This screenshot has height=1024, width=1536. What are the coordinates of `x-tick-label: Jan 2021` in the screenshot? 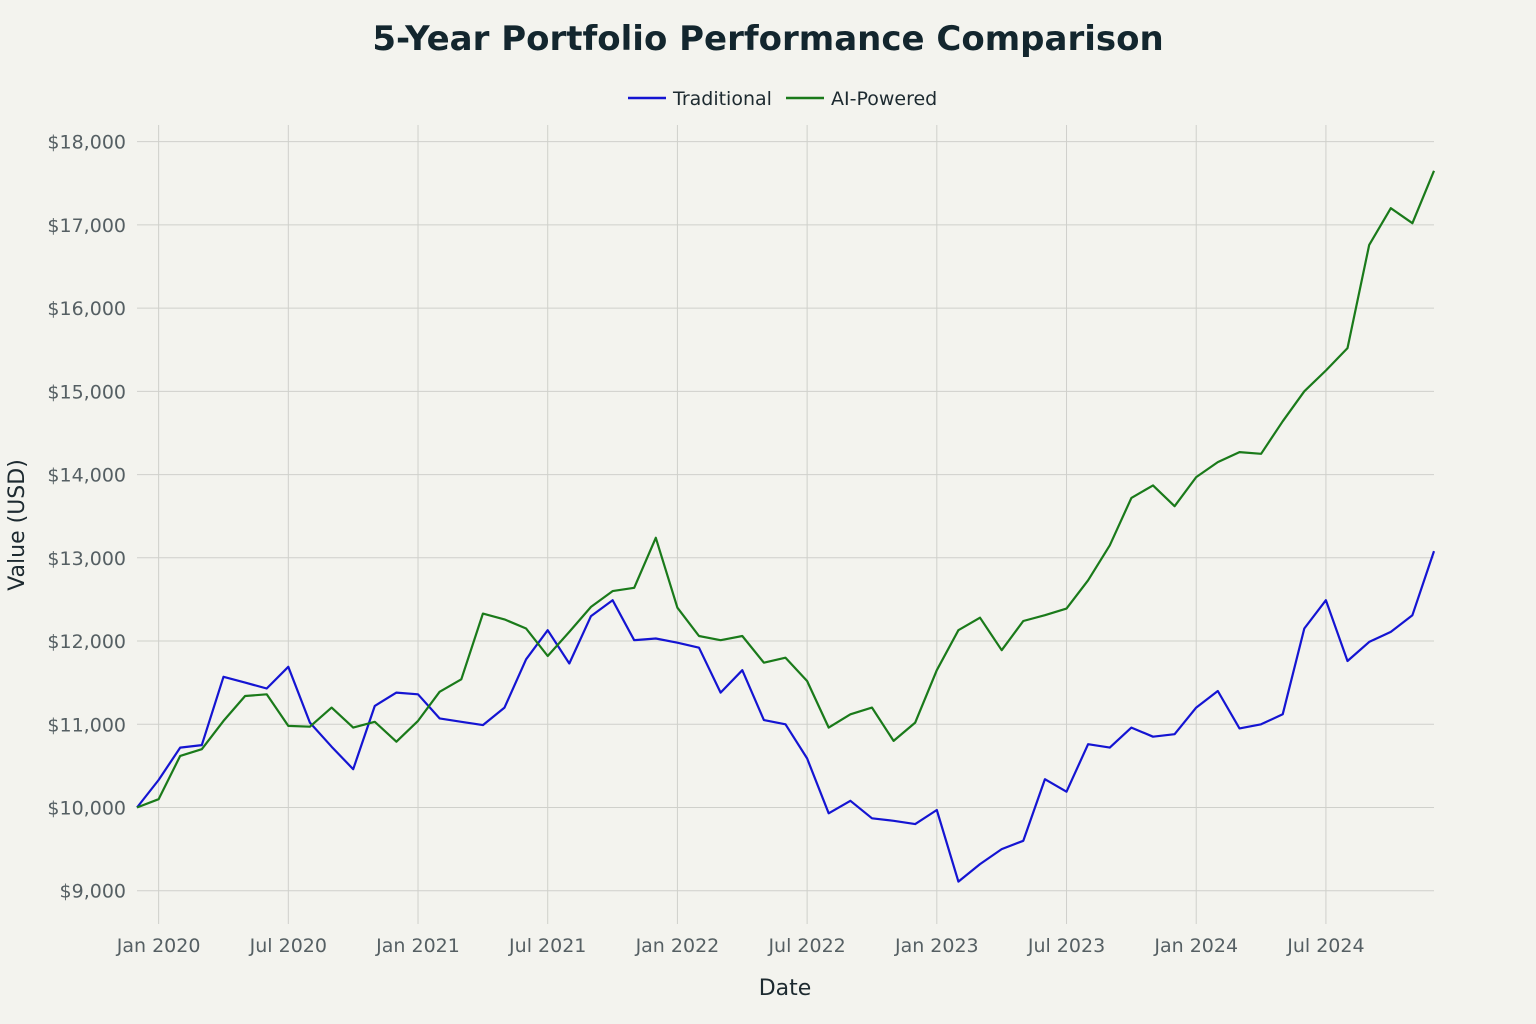 It's located at (417, 946).